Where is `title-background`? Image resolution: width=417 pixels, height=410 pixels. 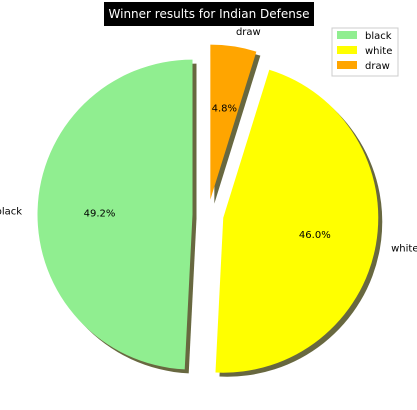
title-background is located at coordinates (209, 14).